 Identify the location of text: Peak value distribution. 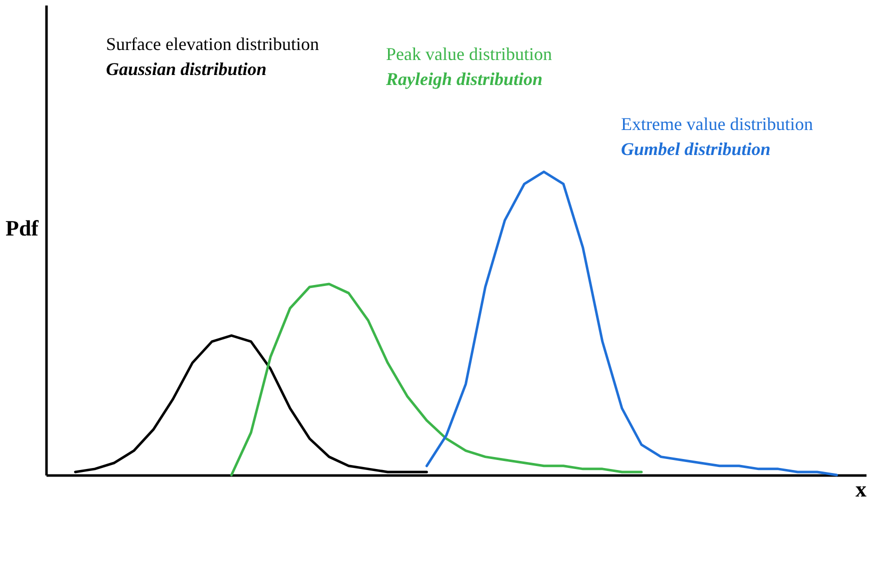
(469, 54).